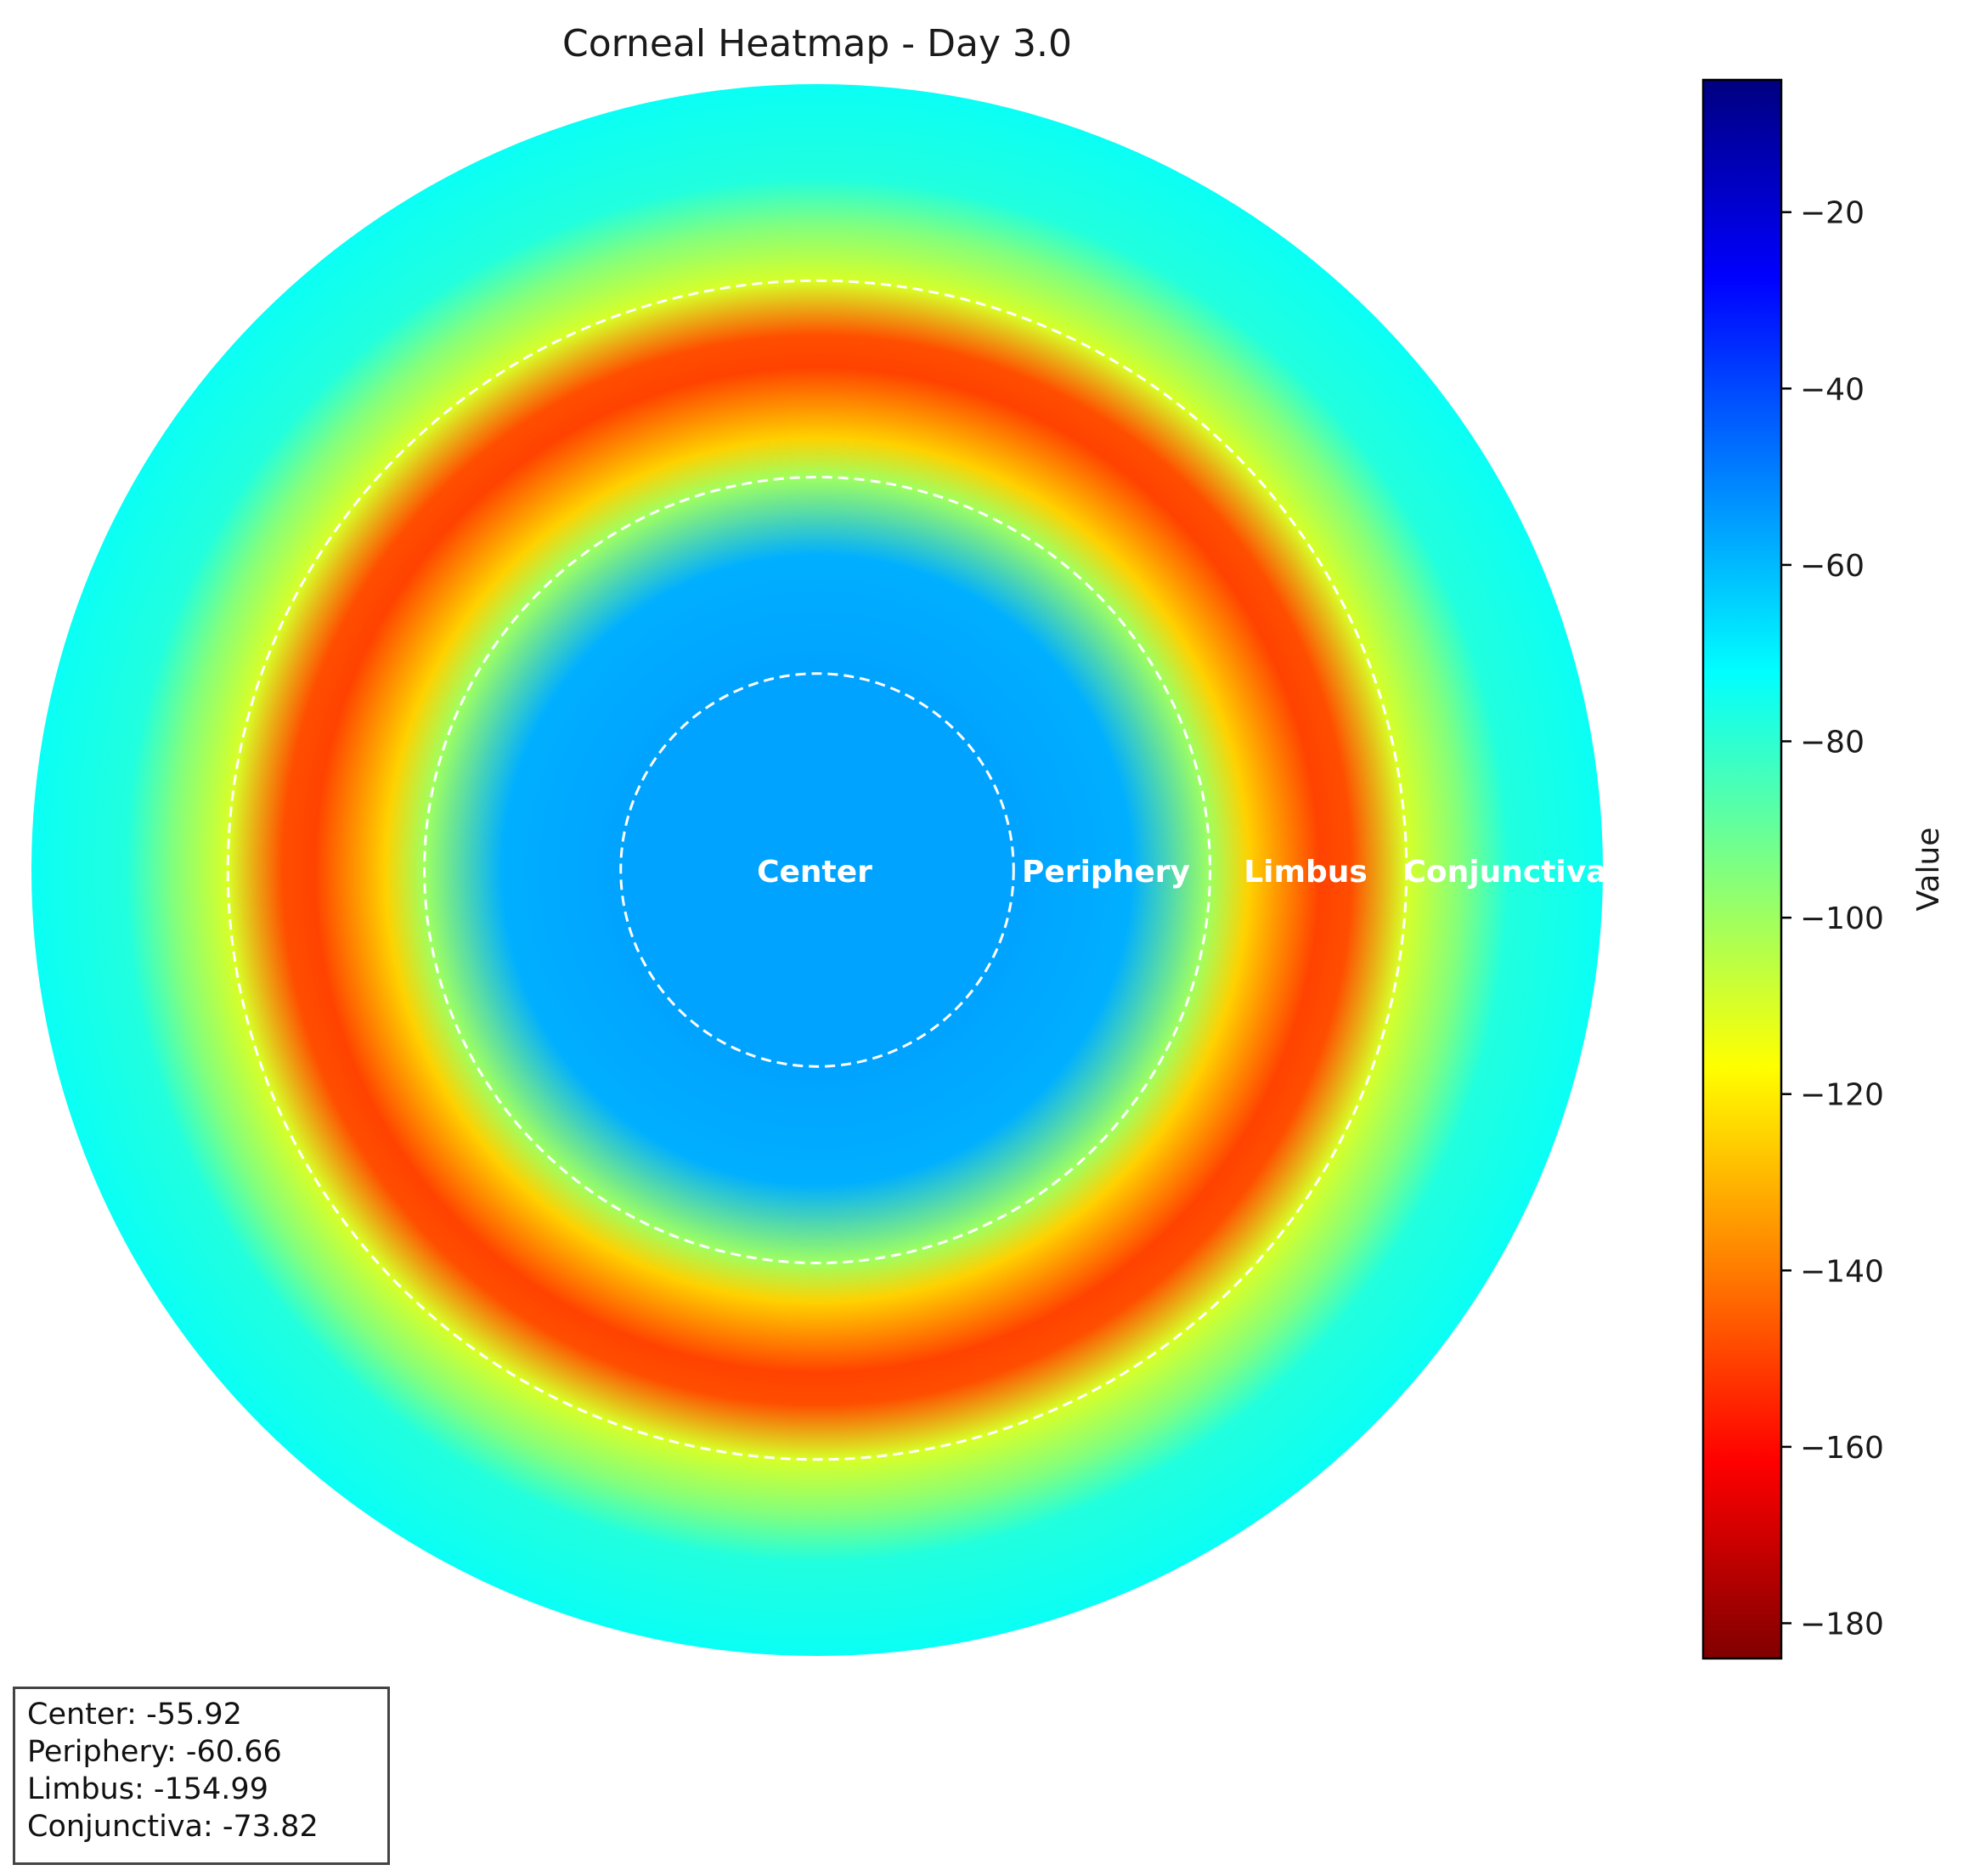 The height and width of the screenshot is (1876, 1969). I want to click on chart-title: Corneal Heatmap - Day 3.0, so click(817, 43).